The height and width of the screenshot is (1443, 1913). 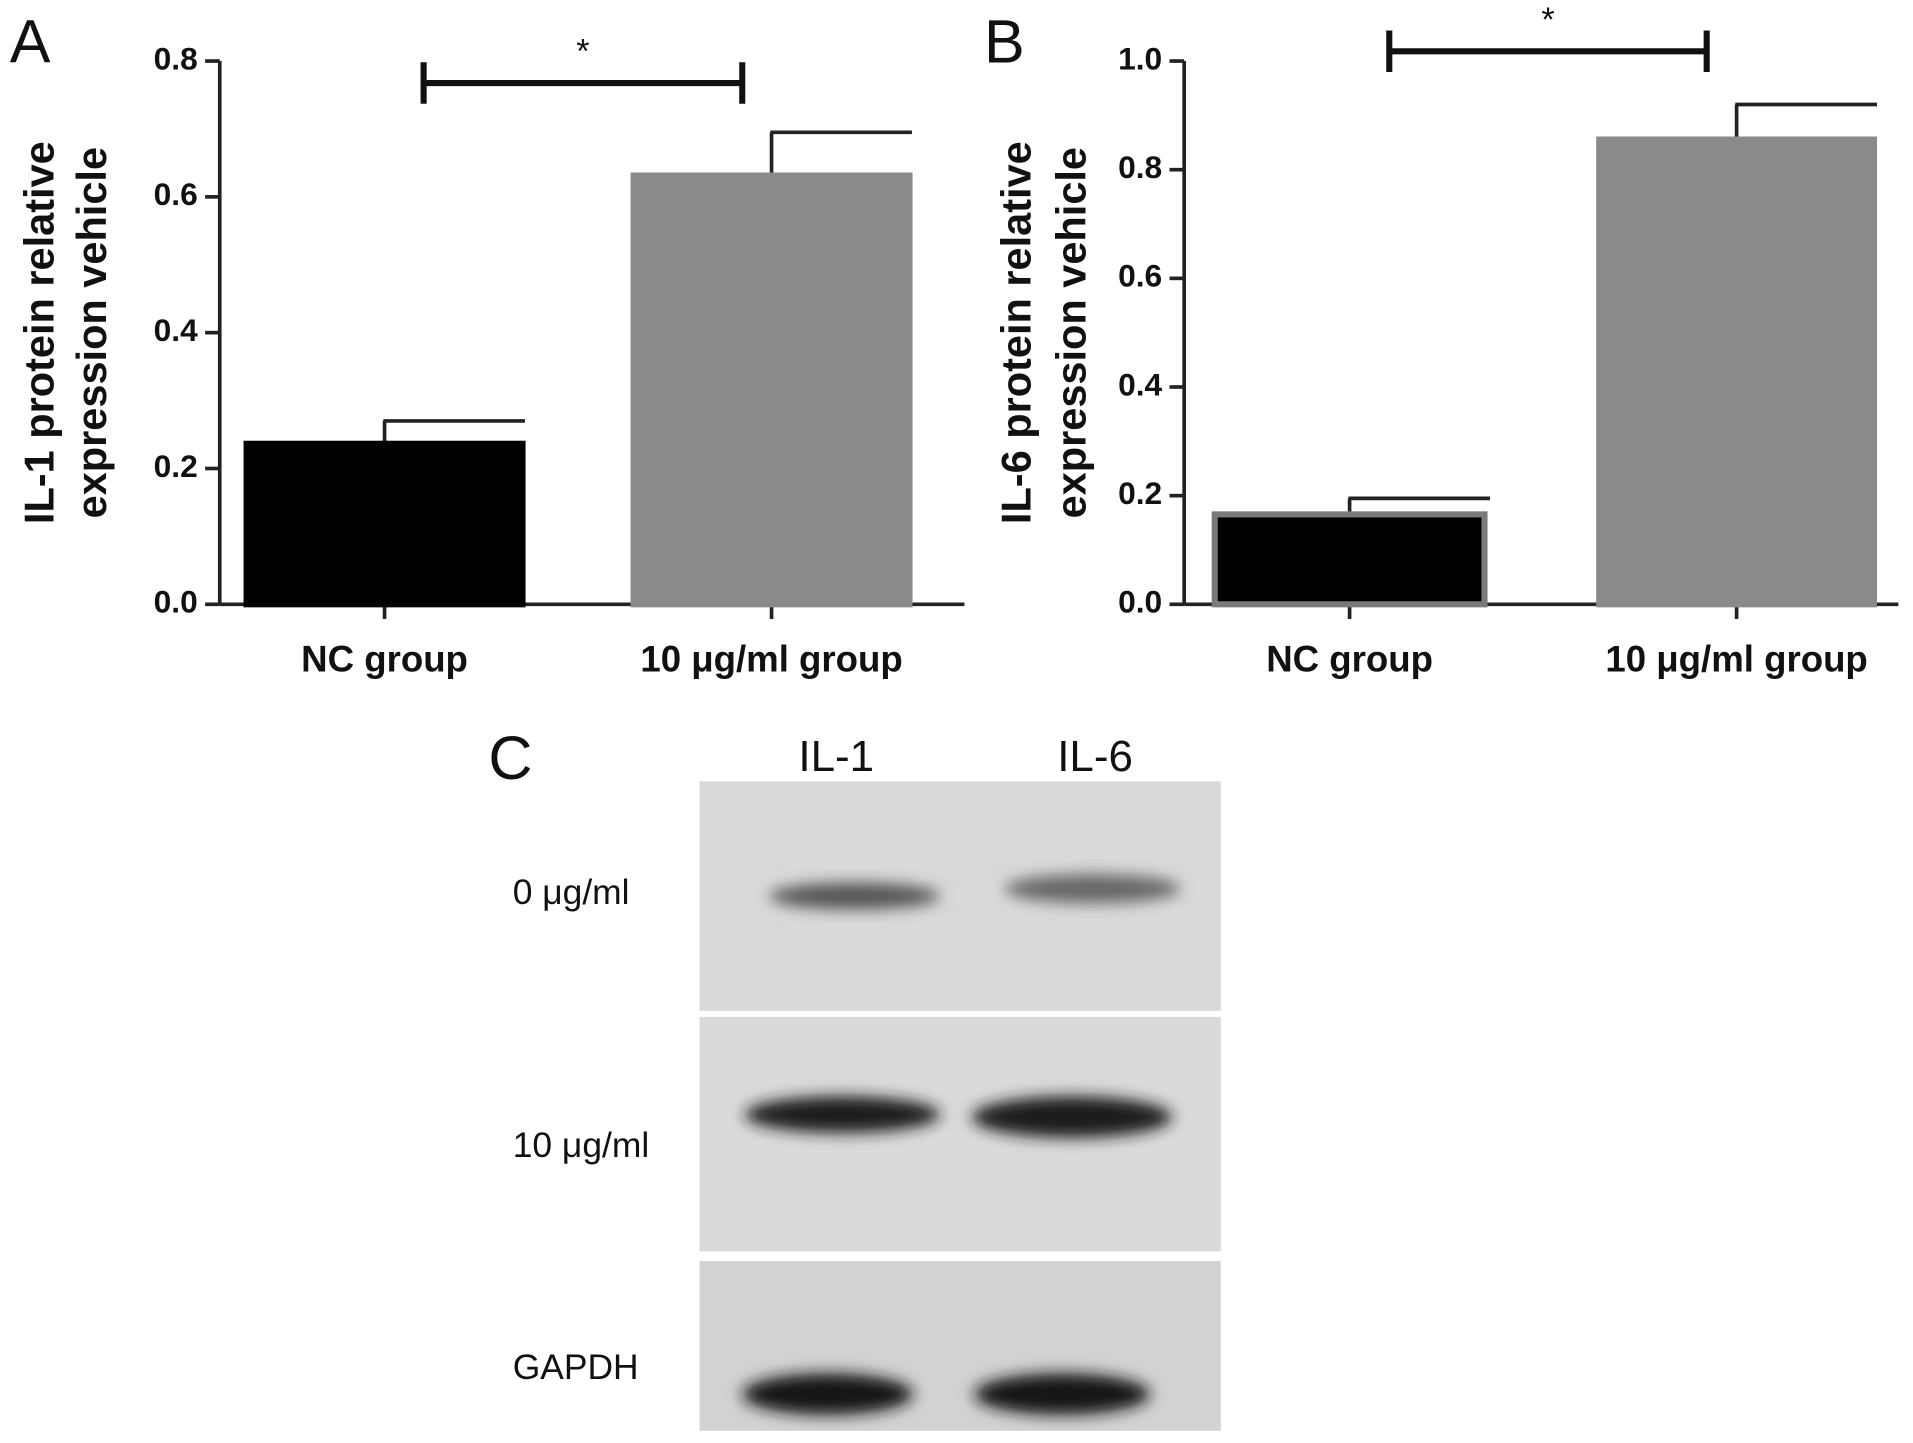 I want to click on blot-row-label: 0 μg/ml, so click(x=571, y=892).